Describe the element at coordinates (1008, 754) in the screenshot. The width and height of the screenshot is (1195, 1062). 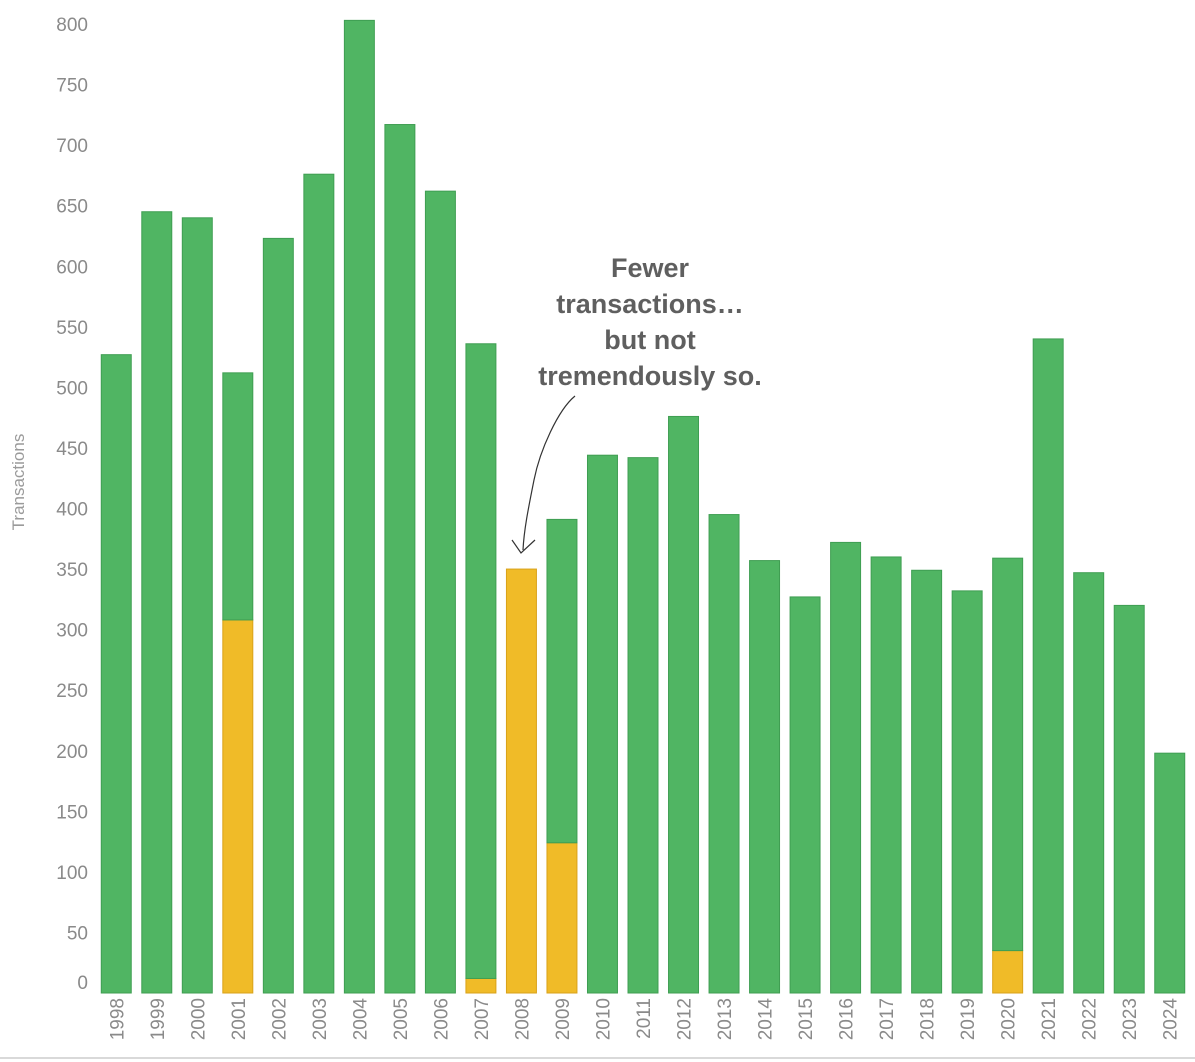
I see `bar-2020-base` at that location.